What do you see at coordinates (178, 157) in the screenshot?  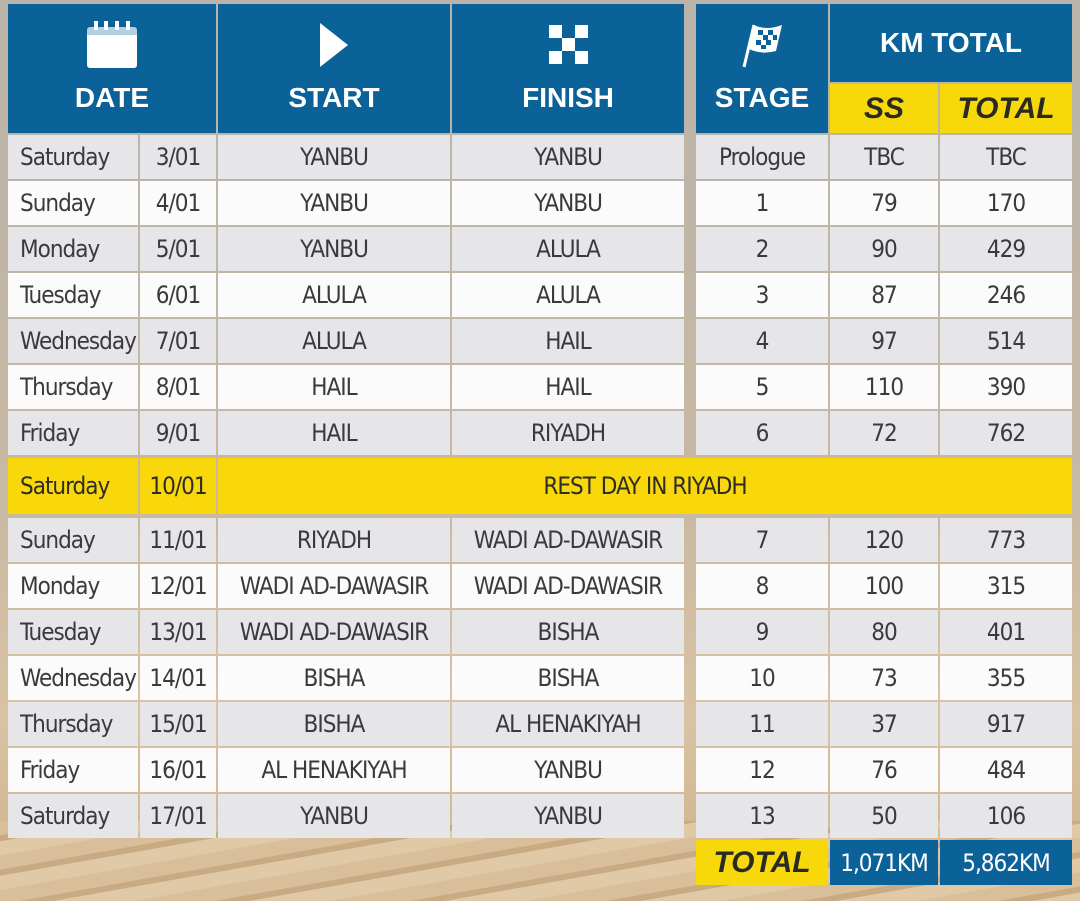 I see `cell-date: 3/01` at bounding box center [178, 157].